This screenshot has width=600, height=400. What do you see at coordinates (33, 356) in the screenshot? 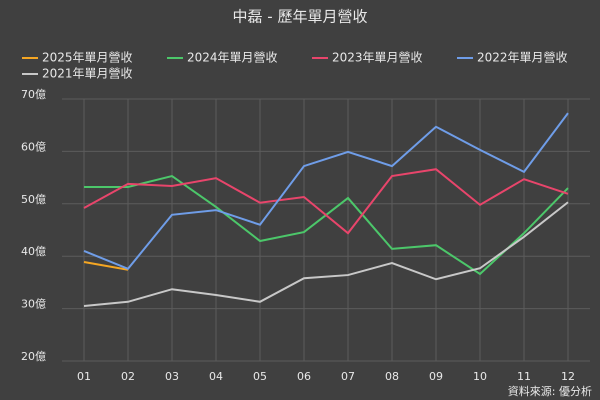
I see `y-tick-label: 20億` at bounding box center [33, 356].